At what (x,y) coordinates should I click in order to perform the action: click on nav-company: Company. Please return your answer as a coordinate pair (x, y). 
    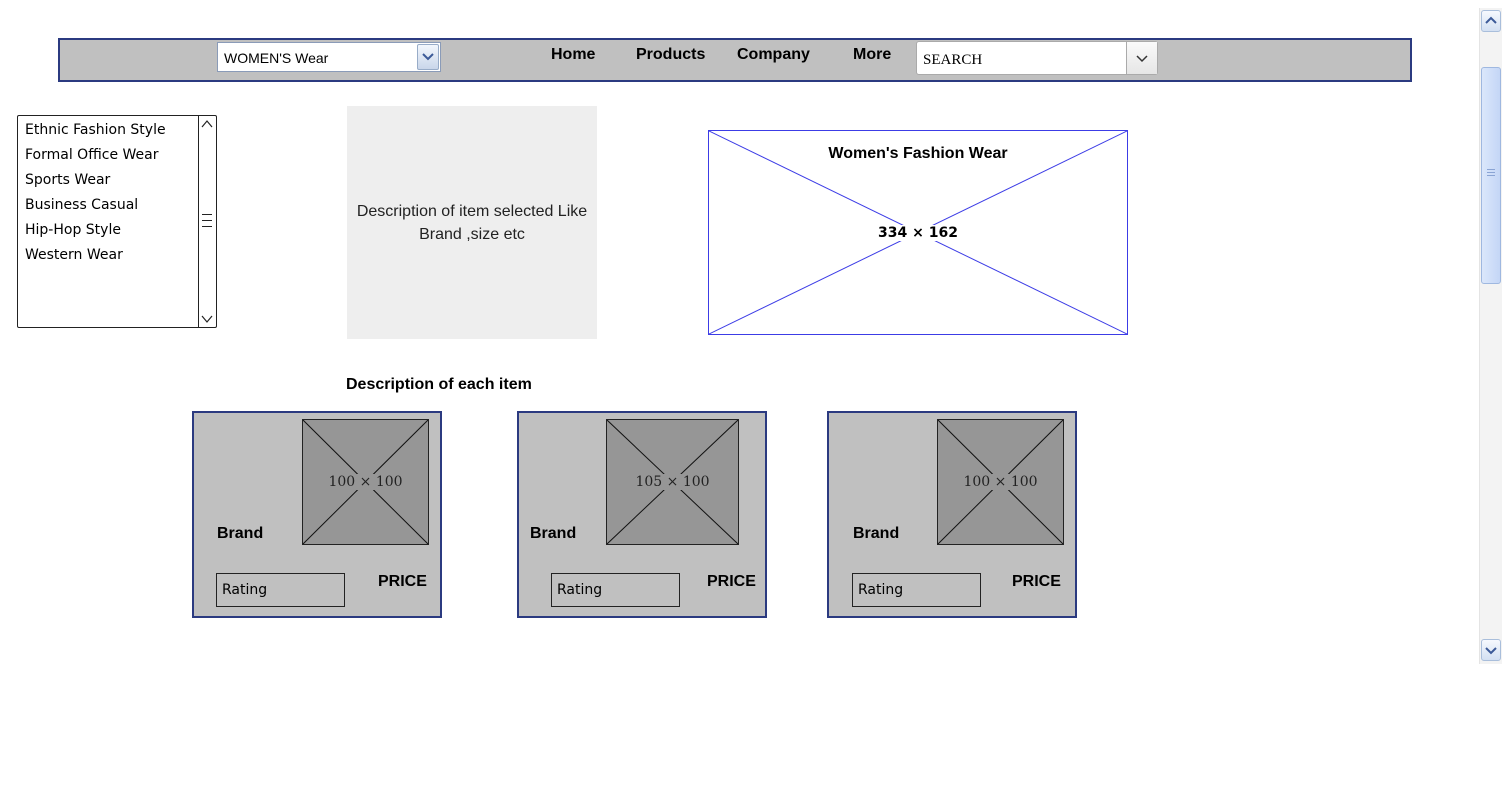
    Looking at the image, I should click on (773, 54).